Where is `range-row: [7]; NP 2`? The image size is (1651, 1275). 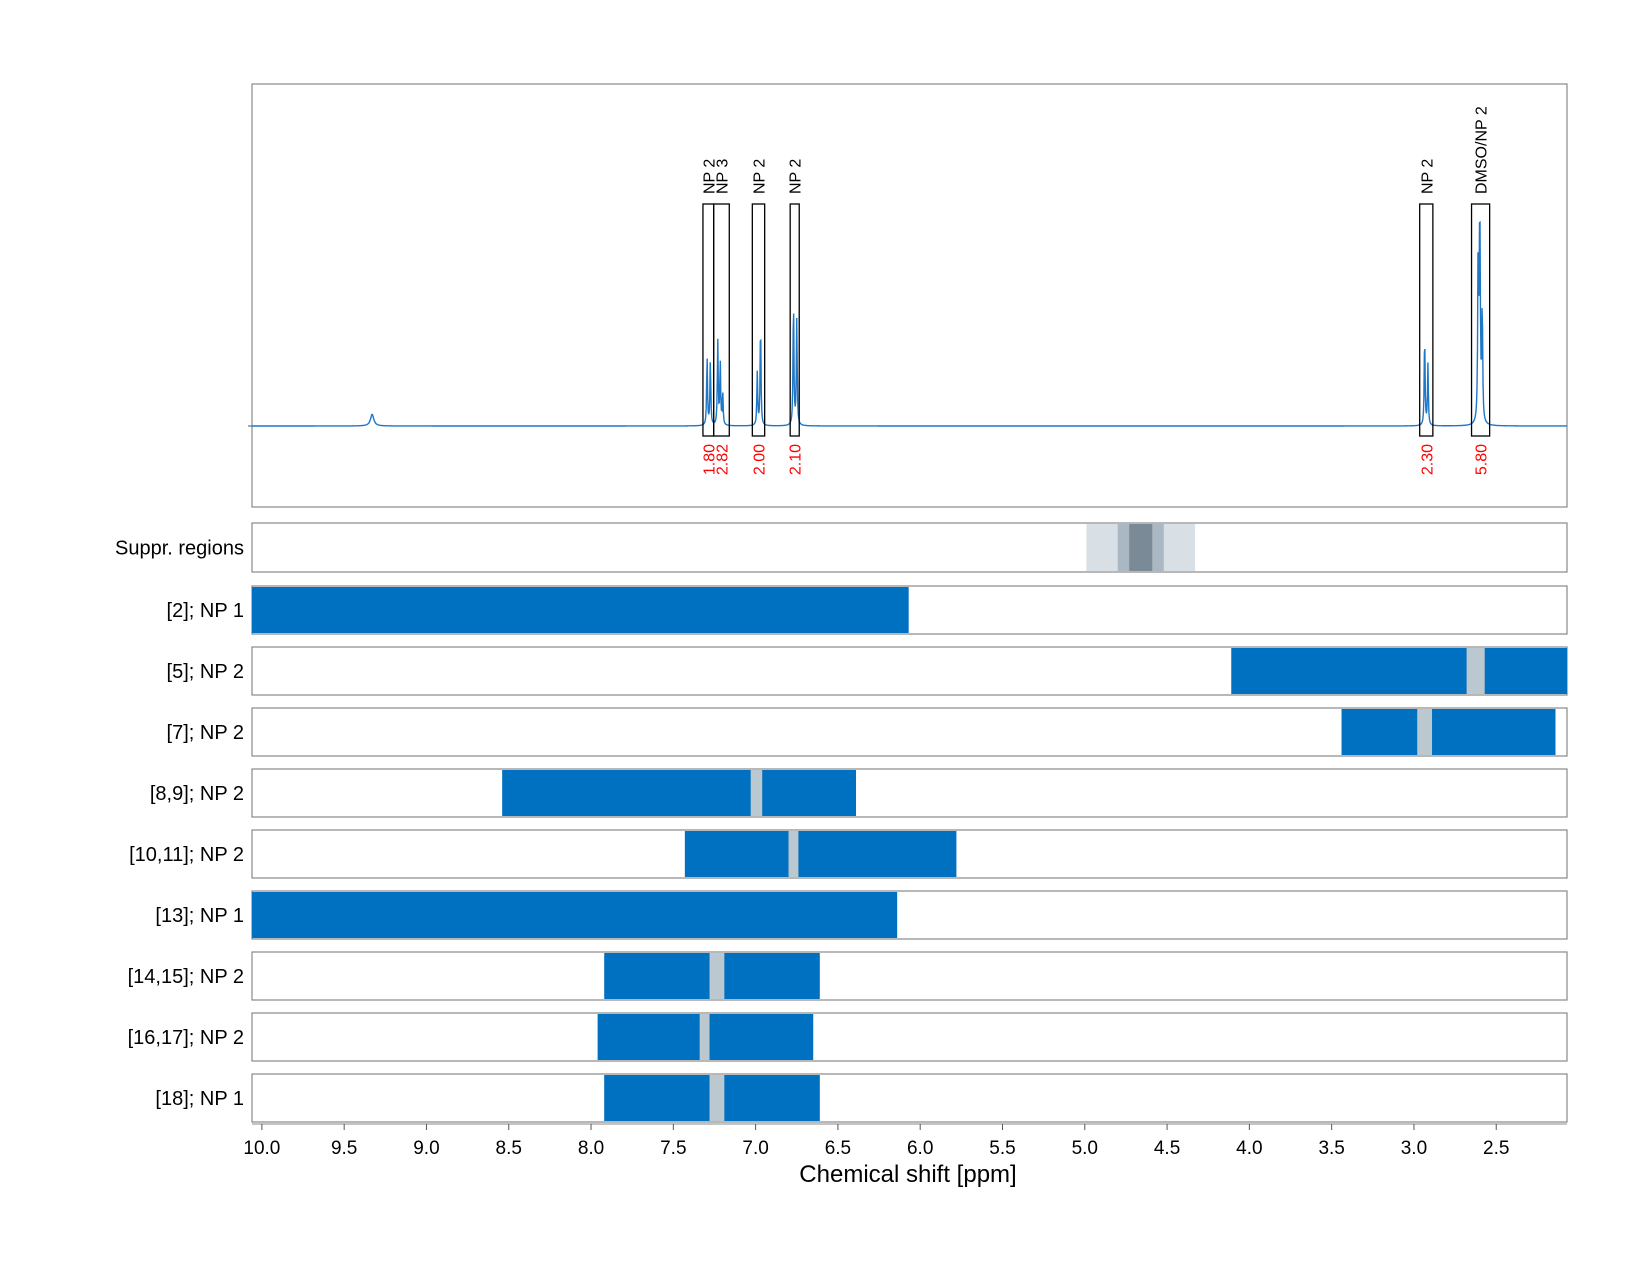 range-row: [7]; NP 2 is located at coordinates (867, 732).